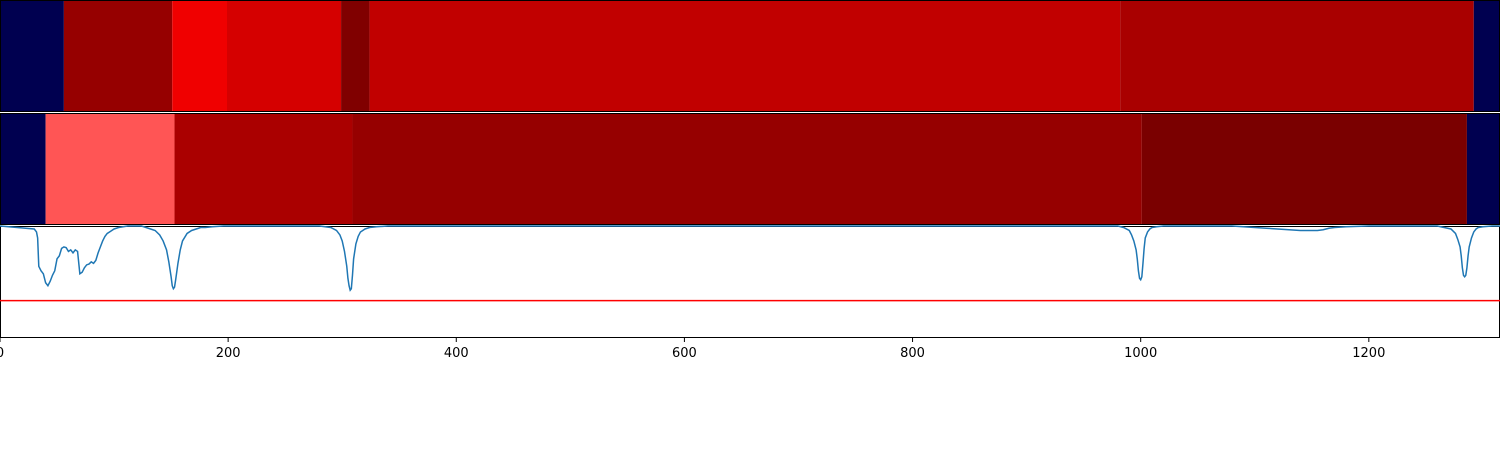 This screenshot has width=1500, height=450. I want to click on x-tick-label: 200, so click(228, 353).